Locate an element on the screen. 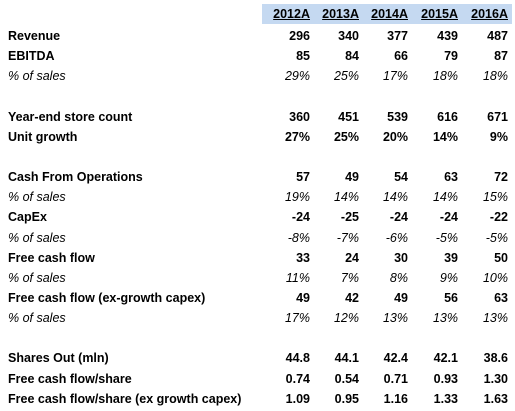 The height and width of the screenshot is (411, 515). cell-value: 0.93 is located at coordinates (445, 378).